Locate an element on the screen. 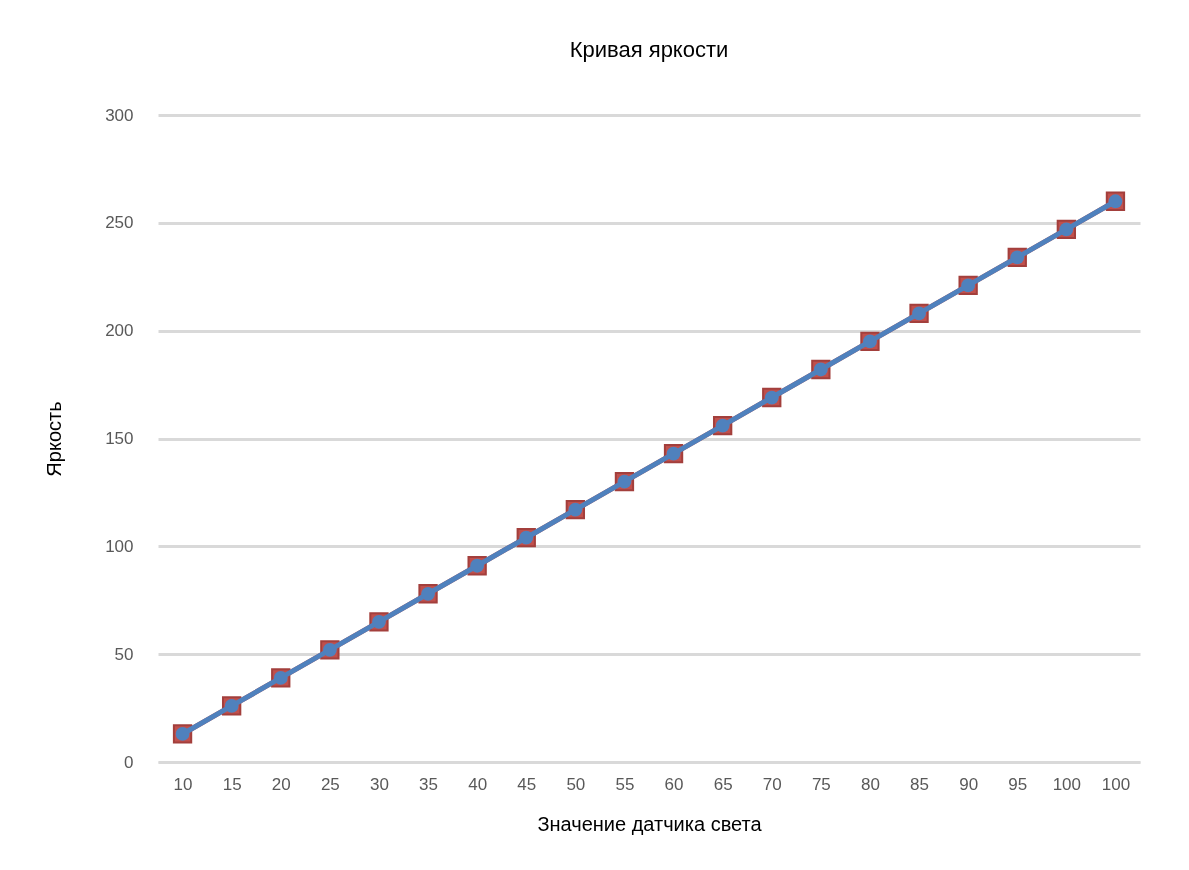  x-axis-title: Значение датчика света is located at coordinates (650, 823).